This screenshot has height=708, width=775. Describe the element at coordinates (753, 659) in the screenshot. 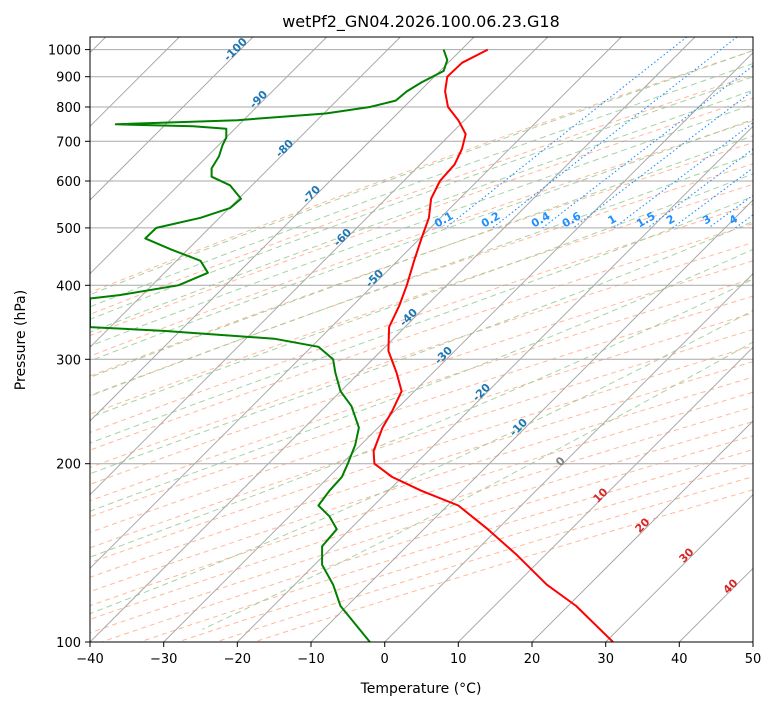

I see `x-tick-label: 50` at that location.